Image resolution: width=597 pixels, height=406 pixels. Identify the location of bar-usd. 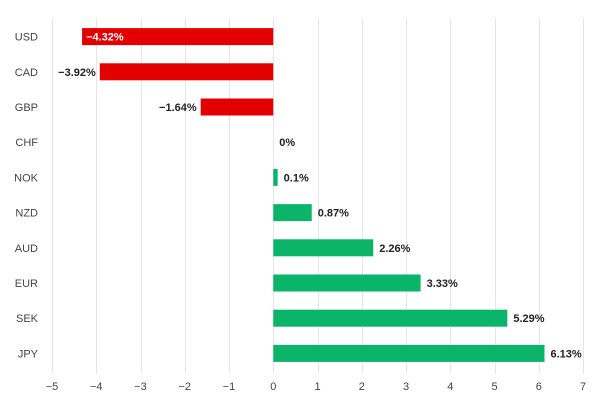
(178, 37).